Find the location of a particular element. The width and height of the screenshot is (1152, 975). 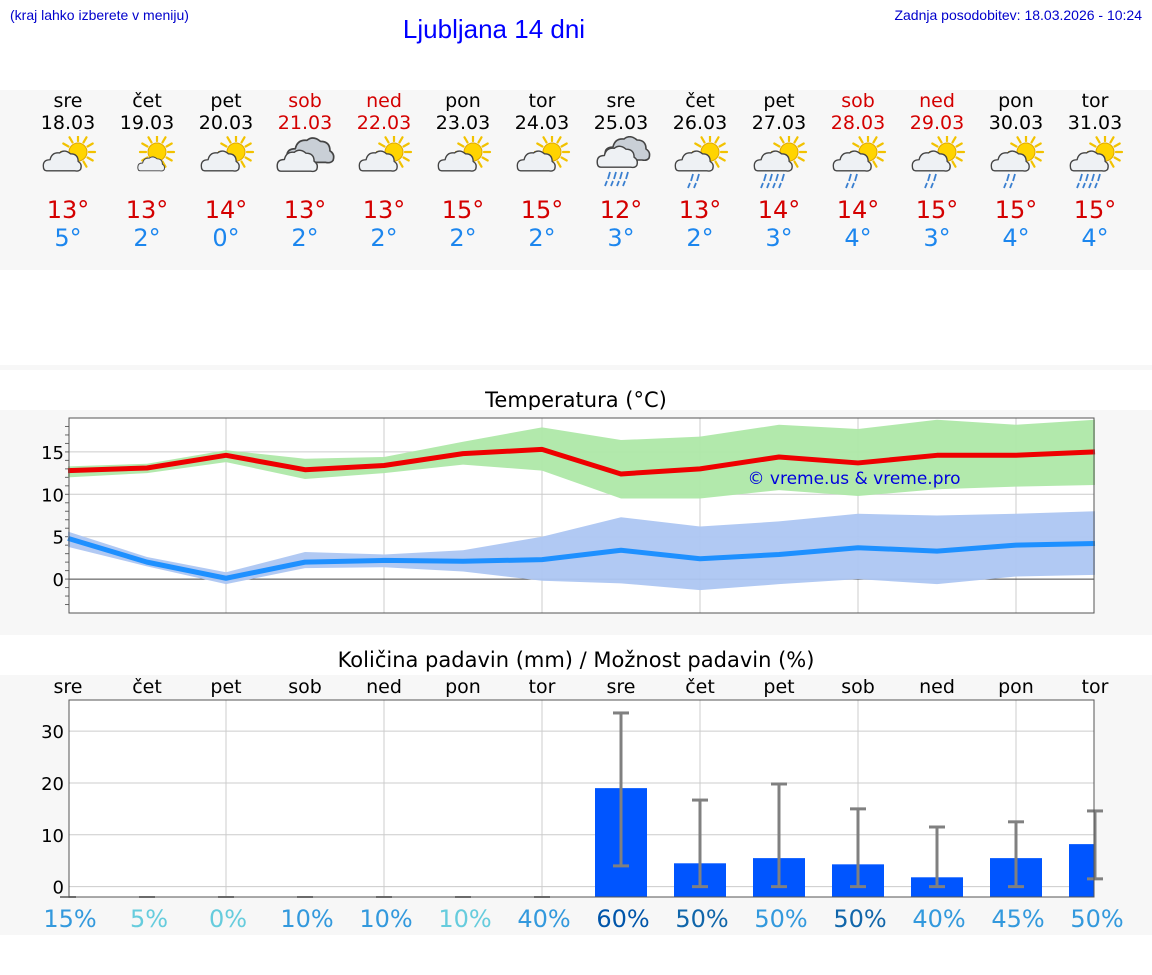

day-axis-label: pon is located at coordinates (463, 687).